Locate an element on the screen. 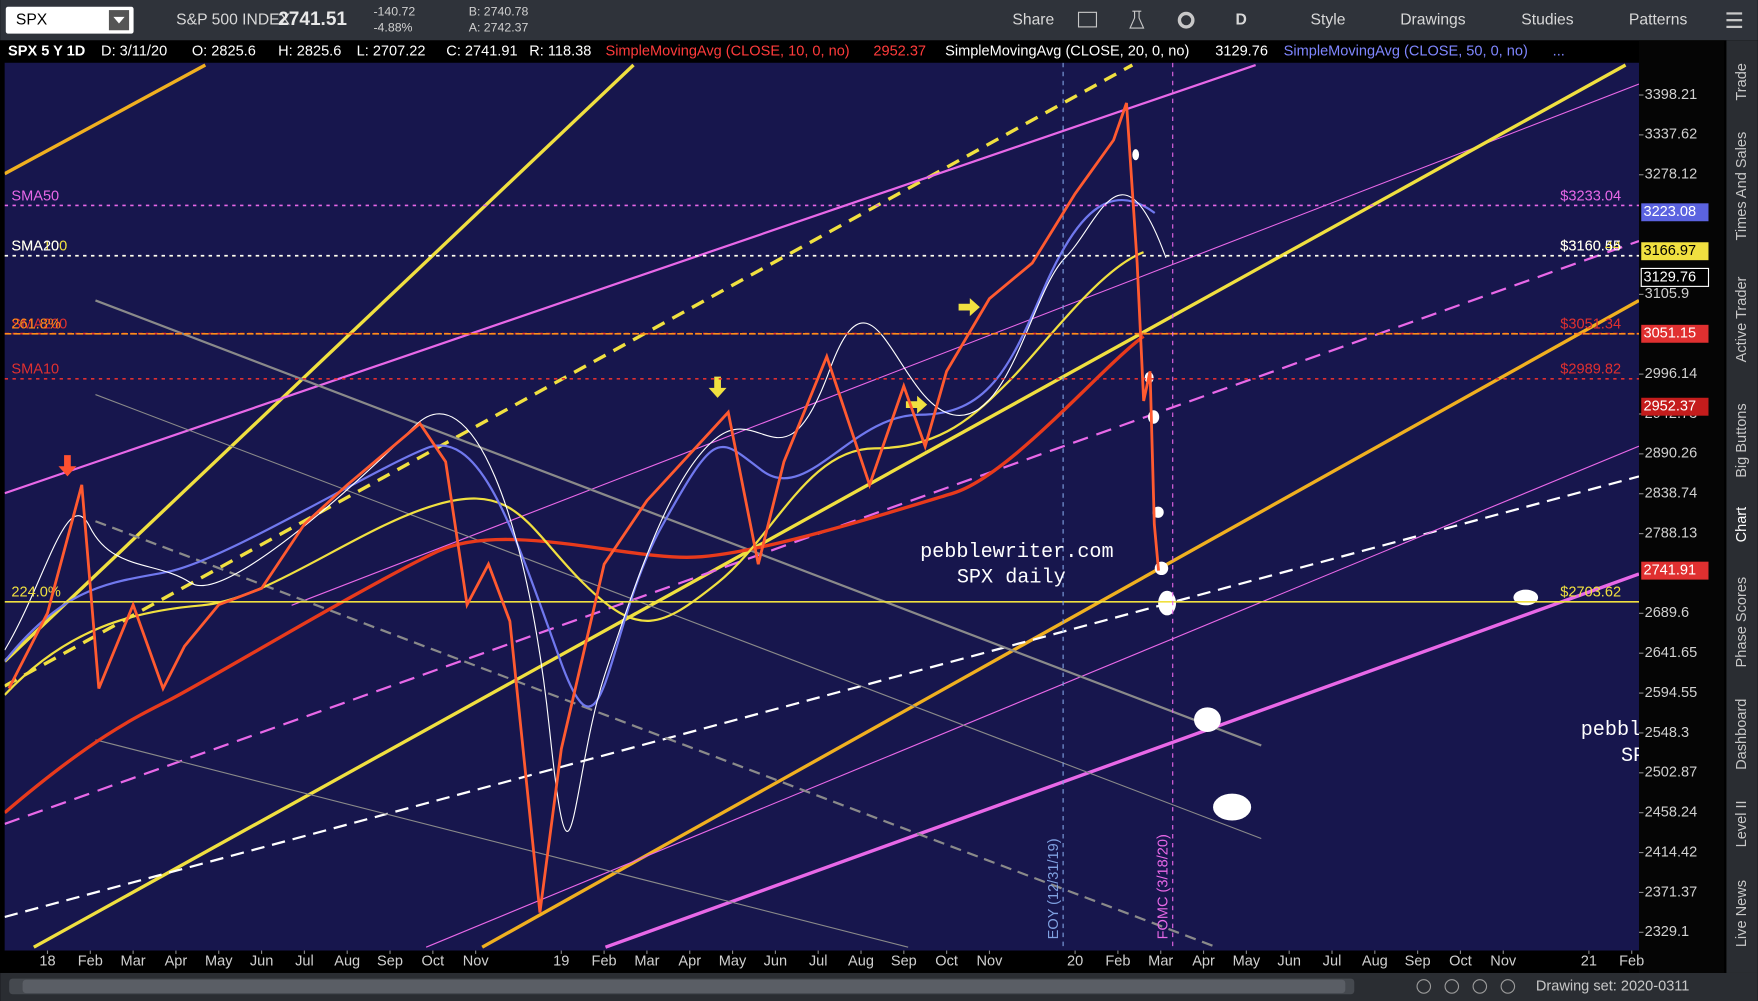  drawings-button: Drawings is located at coordinates (1433, 19).